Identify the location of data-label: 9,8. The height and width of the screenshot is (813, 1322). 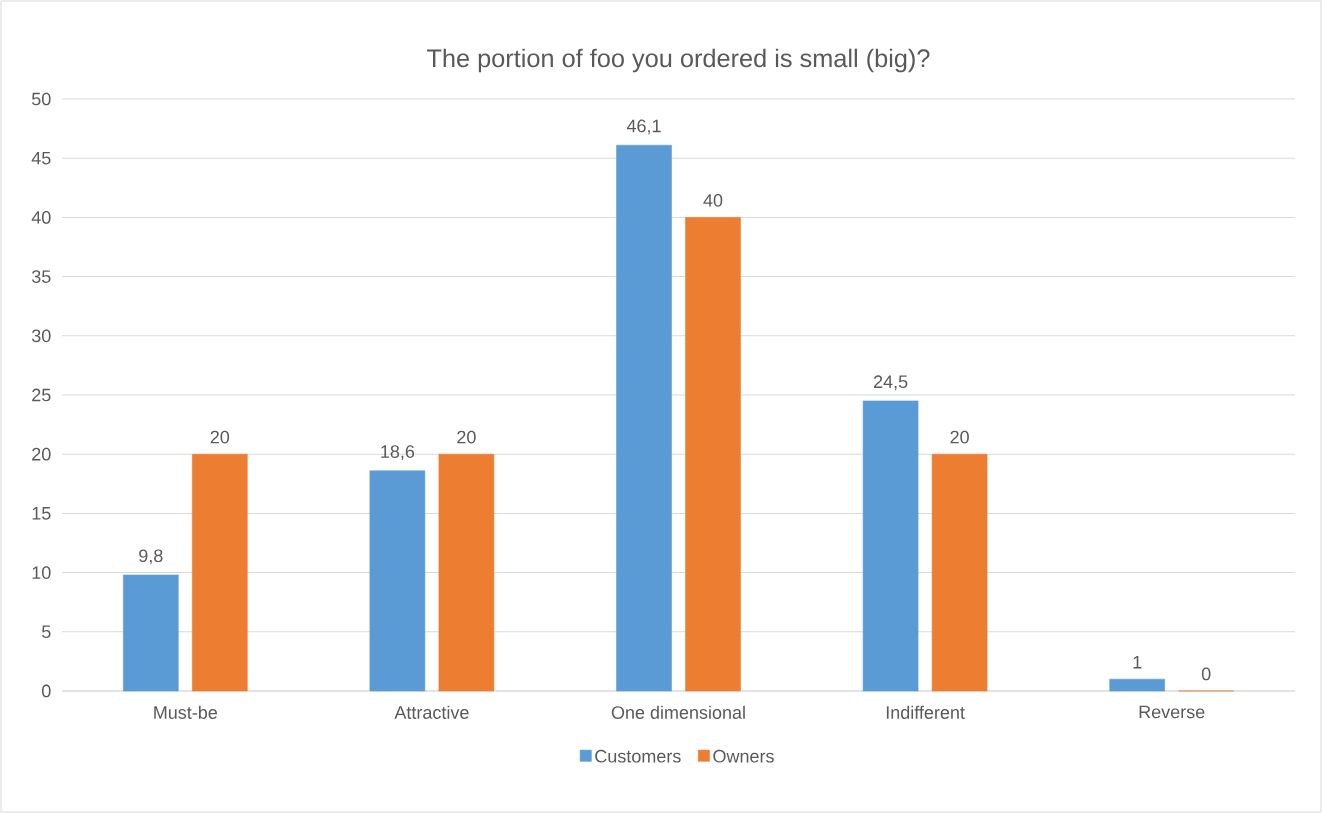
(151, 557).